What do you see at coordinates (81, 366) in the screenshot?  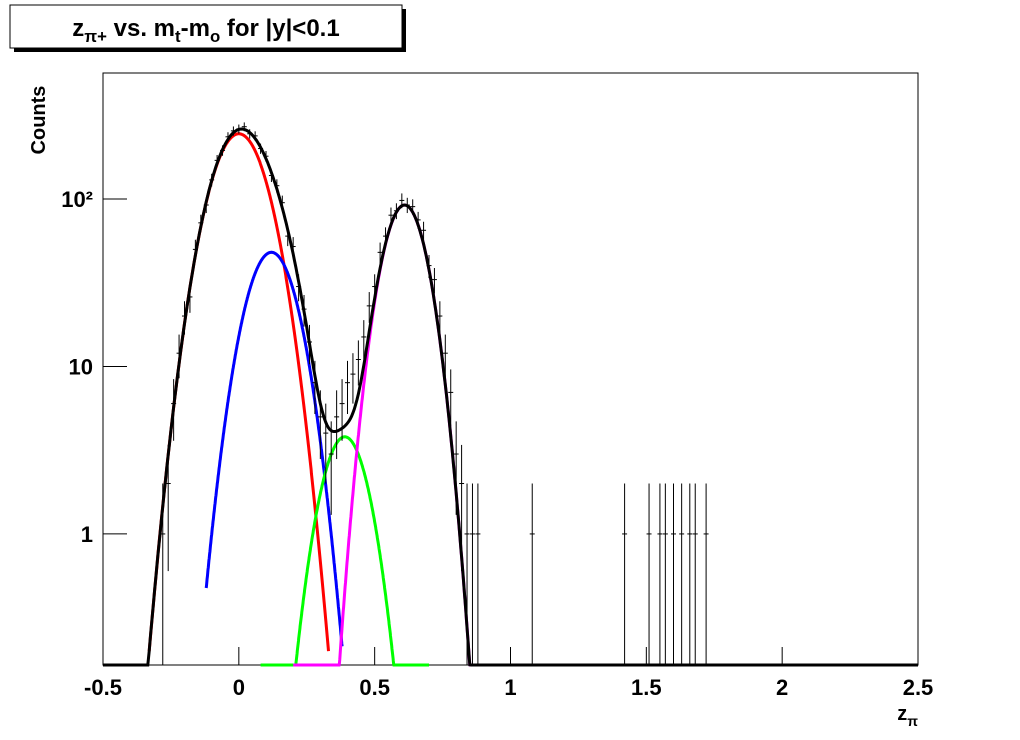 I see `y-tick-label: 10` at bounding box center [81, 366].